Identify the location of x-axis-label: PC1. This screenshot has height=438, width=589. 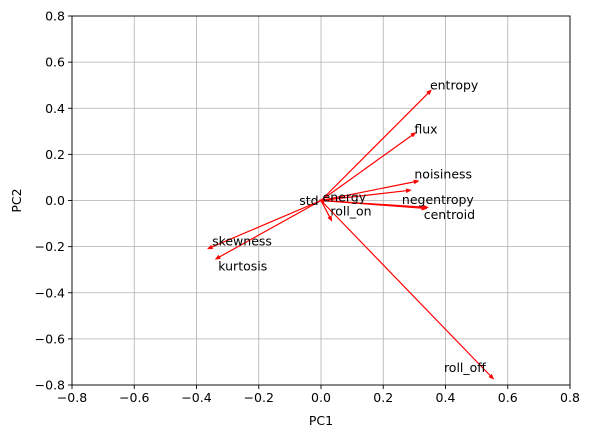
(321, 420).